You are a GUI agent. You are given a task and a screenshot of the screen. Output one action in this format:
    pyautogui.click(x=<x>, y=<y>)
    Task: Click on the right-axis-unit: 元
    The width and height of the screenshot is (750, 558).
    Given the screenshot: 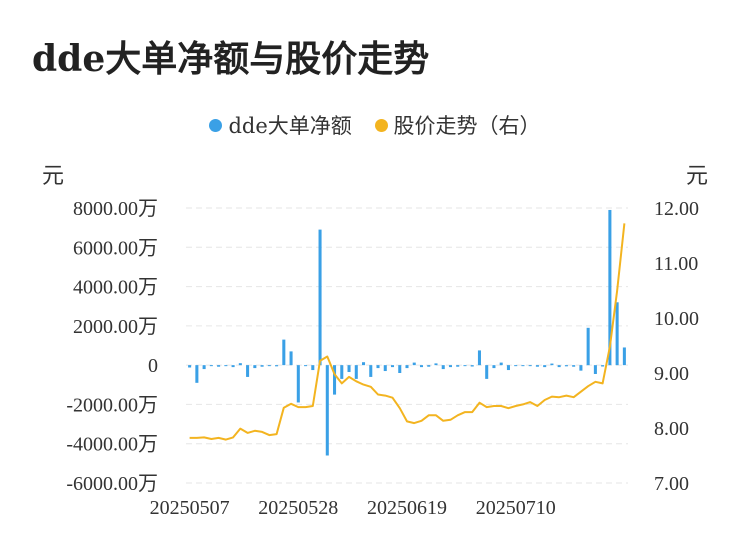 What is the action you would take?
    pyautogui.click(x=696, y=176)
    